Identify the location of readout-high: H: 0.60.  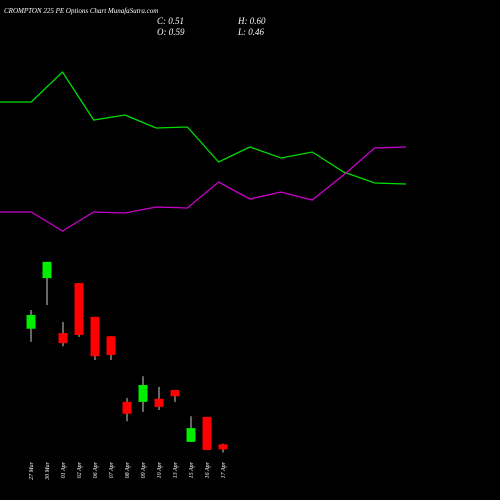
(251, 21).